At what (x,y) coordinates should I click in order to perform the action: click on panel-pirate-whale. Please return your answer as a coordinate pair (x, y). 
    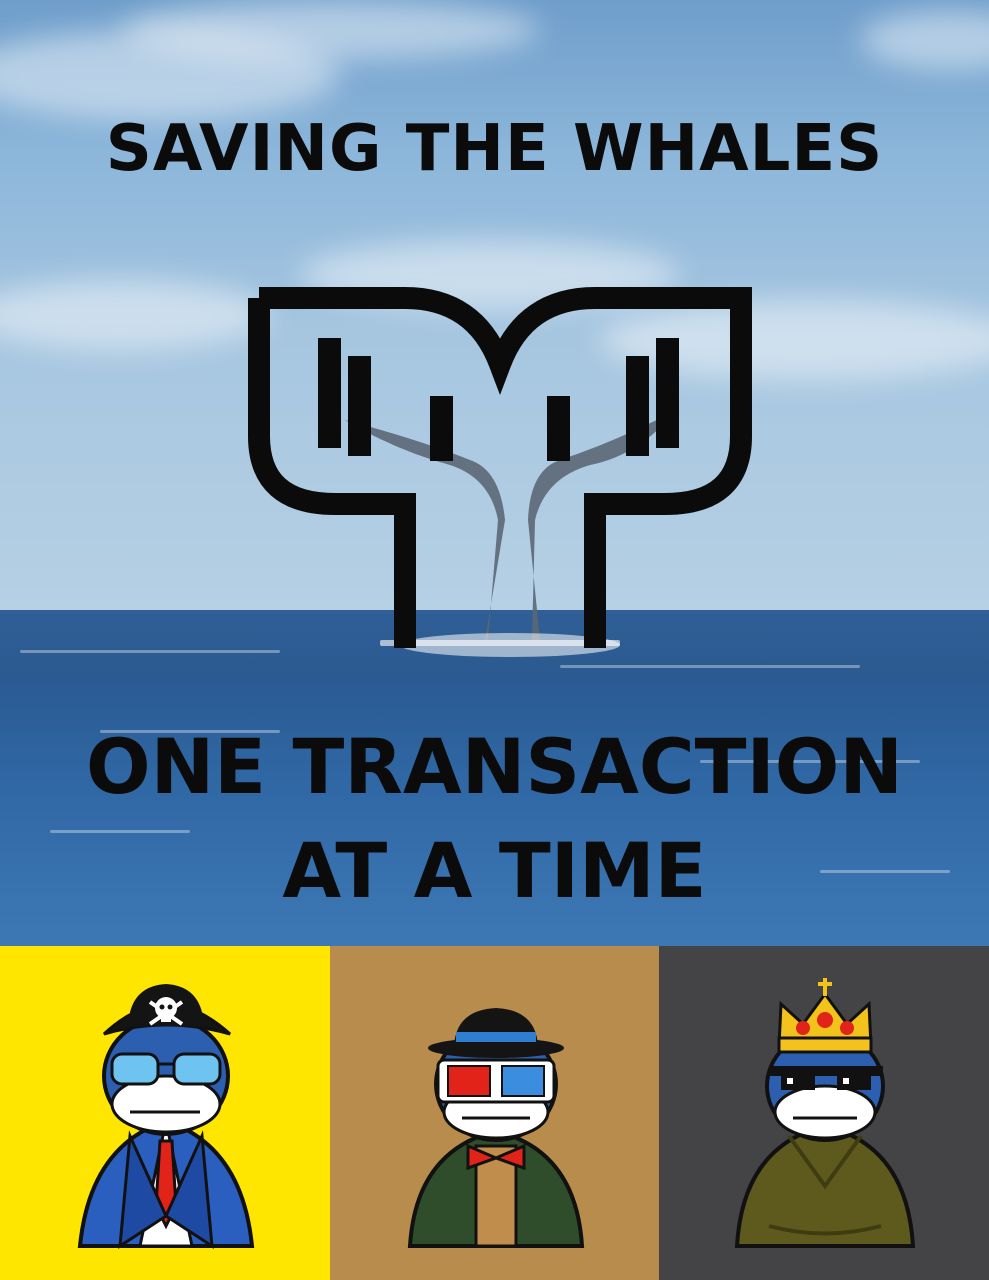
    Looking at the image, I should click on (165, 1113).